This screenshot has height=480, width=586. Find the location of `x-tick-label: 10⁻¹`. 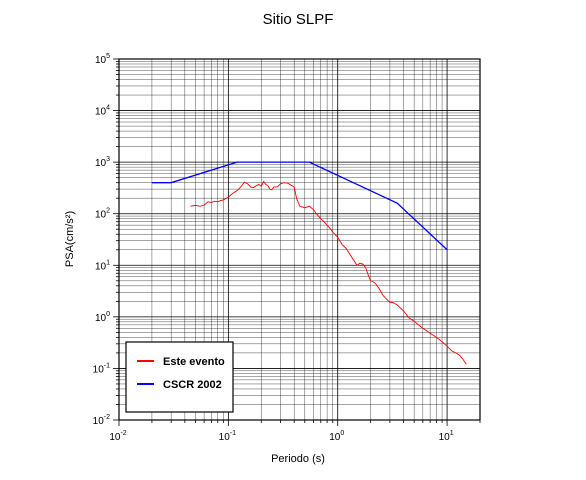

x-tick-label: 10⁻¹ is located at coordinates (227, 436).